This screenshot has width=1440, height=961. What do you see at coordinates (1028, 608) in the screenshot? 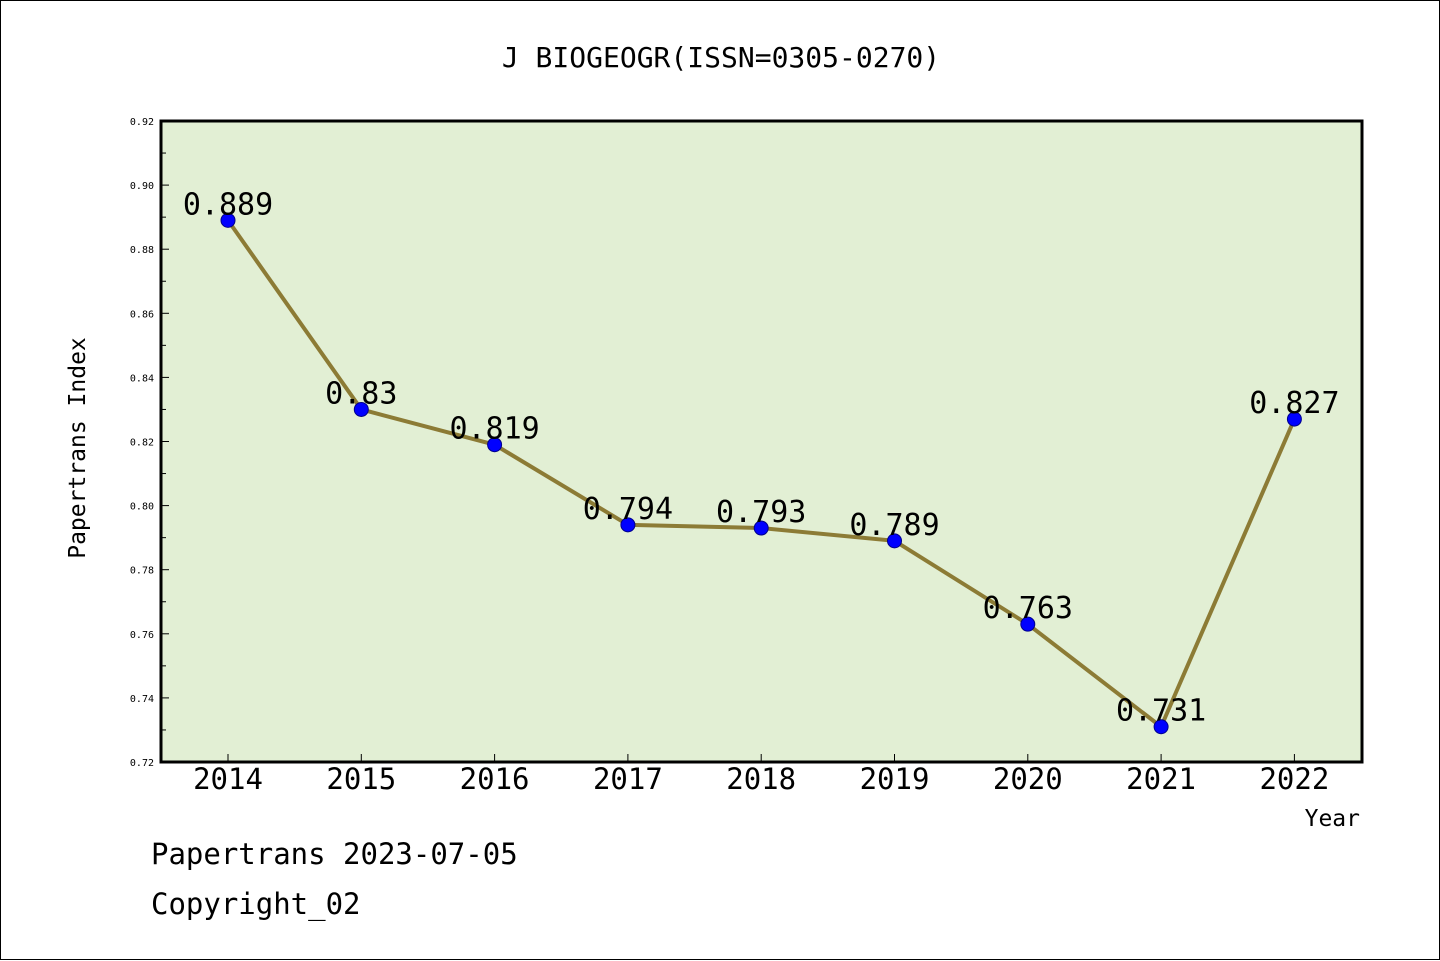
I see `data-label: 0.763` at bounding box center [1028, 608].